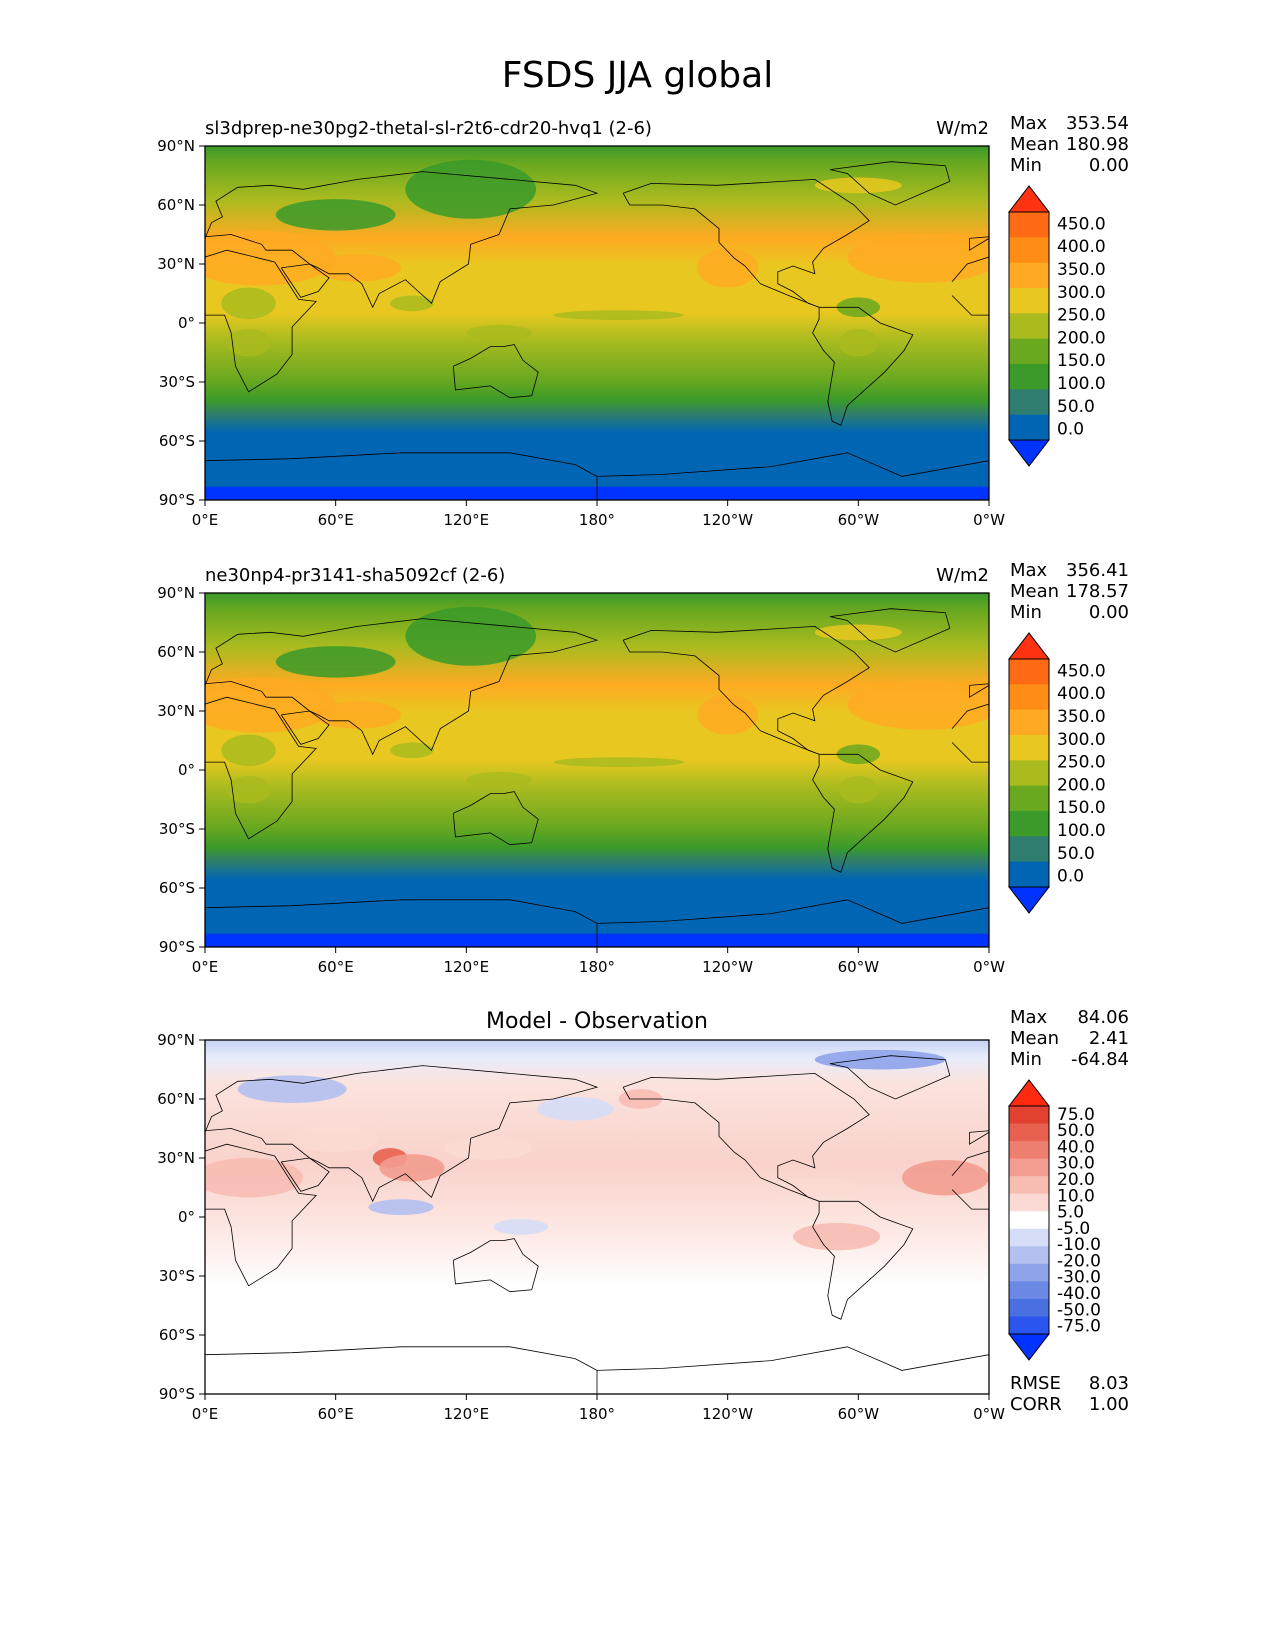  I want to click on colorbar-3-tick-label: 75.0, so click(1076, 1115).